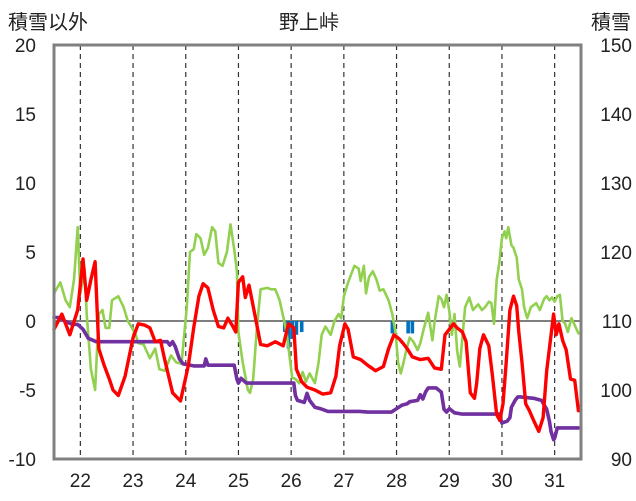 This screenshot has height=501, width=636. What do you see at coordinates (616, 253) in the screenshot?
I see `y-right-tick-label: 120` at bounding box center [616, 253].